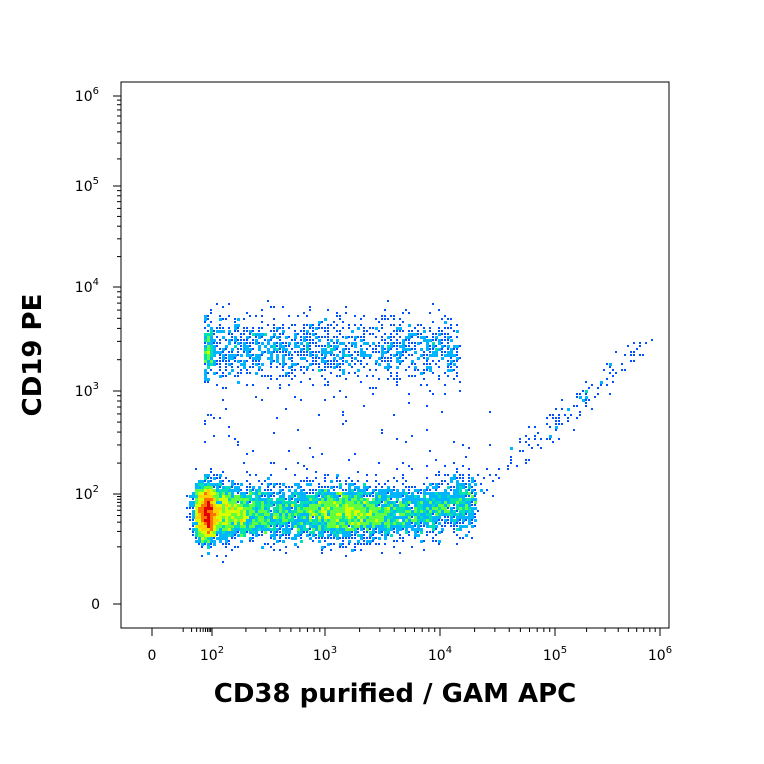  Describe the element at coordinates (212, 654) in the screenshot. I see `x-tick-label-1: 102` at that location.